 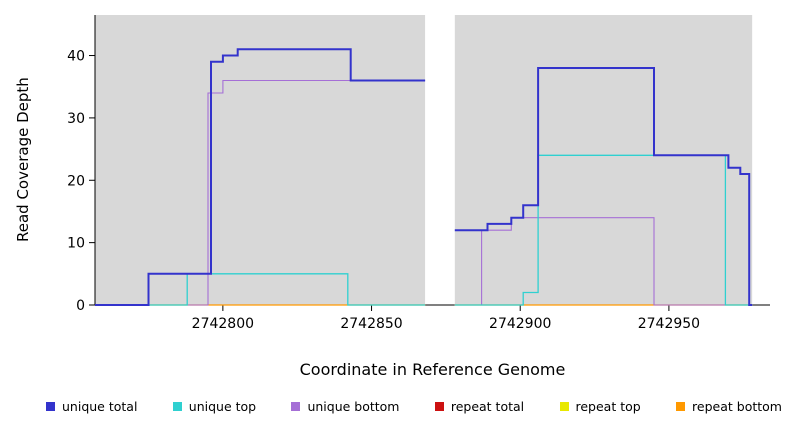 What do you see at coordinates (564, 406) in the screenshot?
I see `legend-swatch-repeat-top` at bounding box center [564, 406].